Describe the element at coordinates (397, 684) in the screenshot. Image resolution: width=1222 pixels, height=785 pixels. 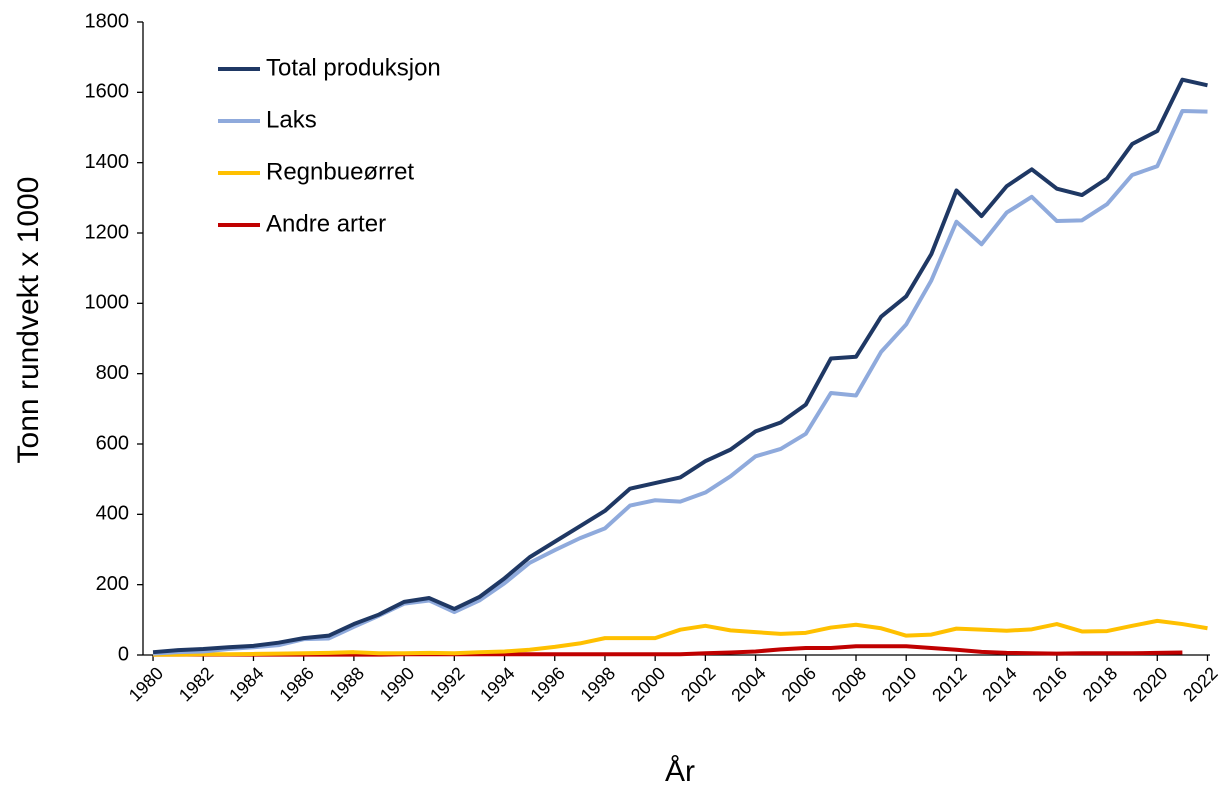
I see `x-tick-label: 1990` at that location.